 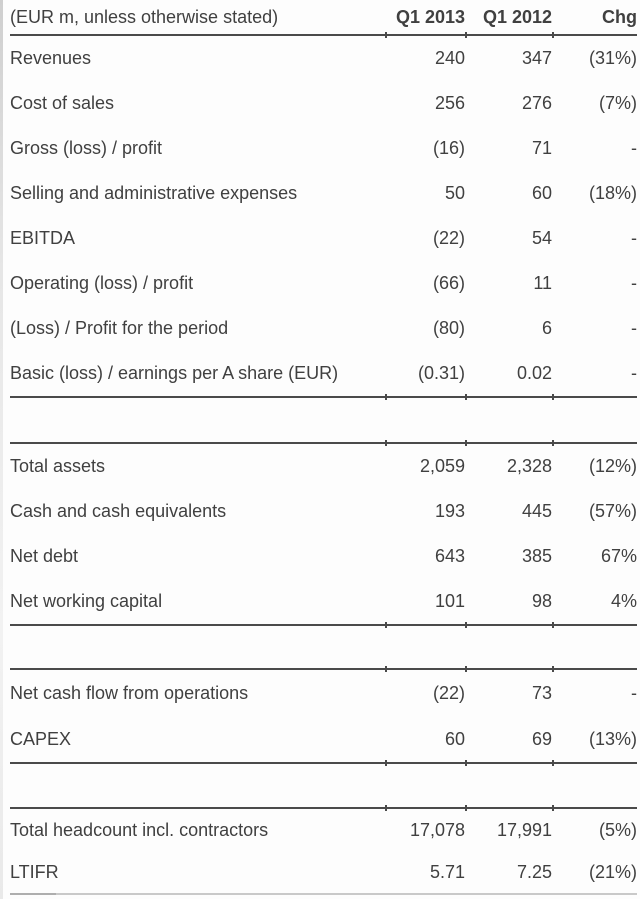 What do you see at coordinates (441, 373) in the screenshot?
I see `q1-2013-value: (0.31)` at bounding box center [441, 373].